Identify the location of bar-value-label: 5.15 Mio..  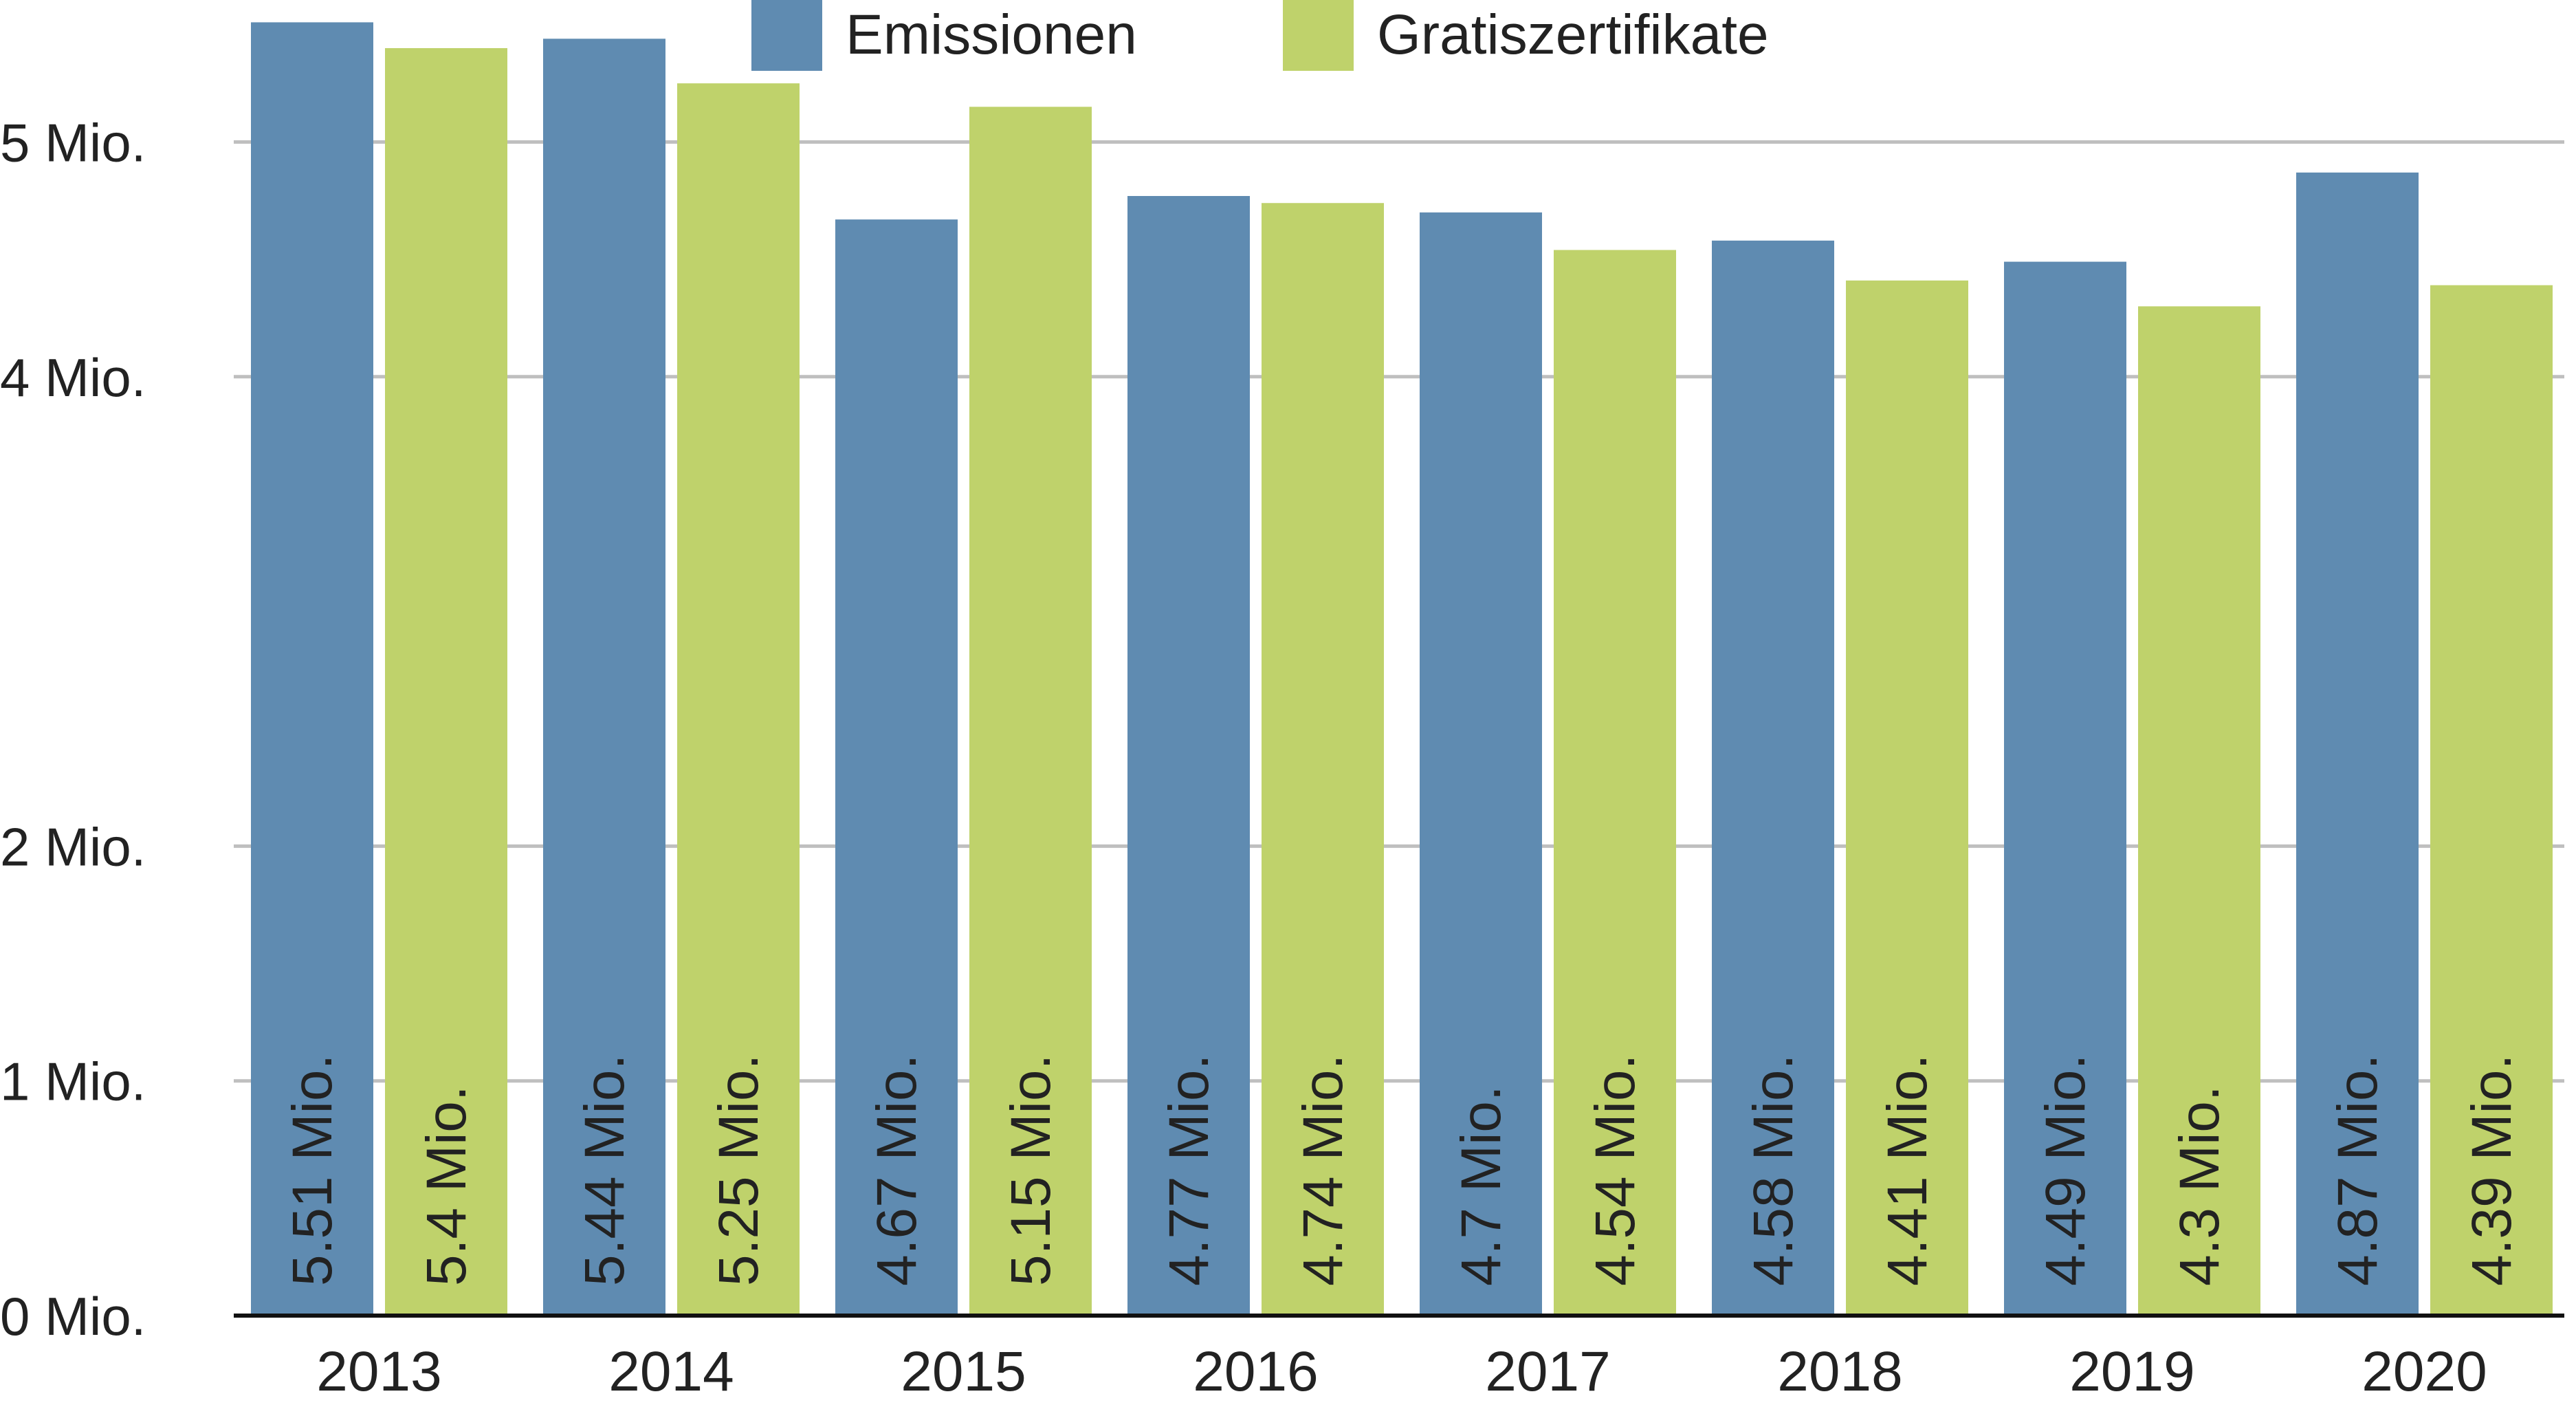
(1031, 1170).